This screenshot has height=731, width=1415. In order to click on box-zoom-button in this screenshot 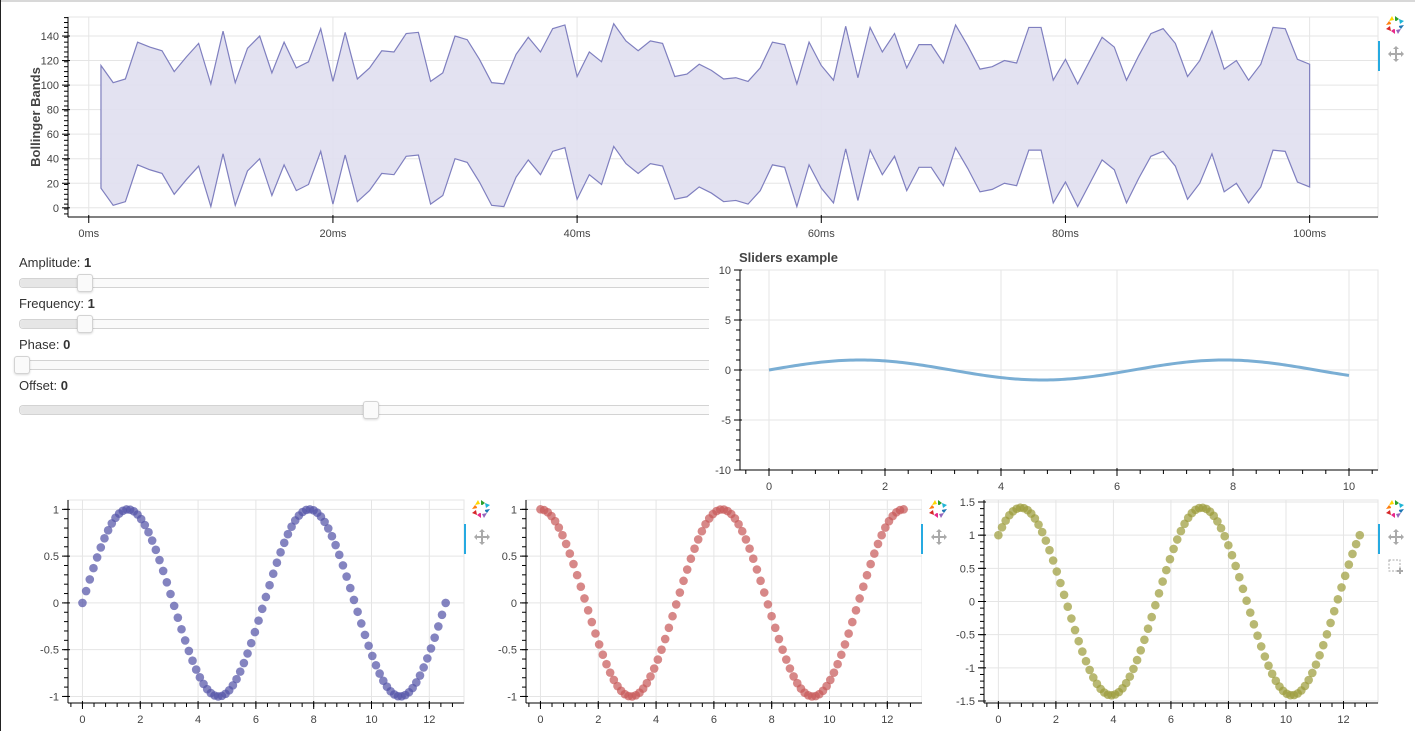, I will do `click(1396, 569)`.